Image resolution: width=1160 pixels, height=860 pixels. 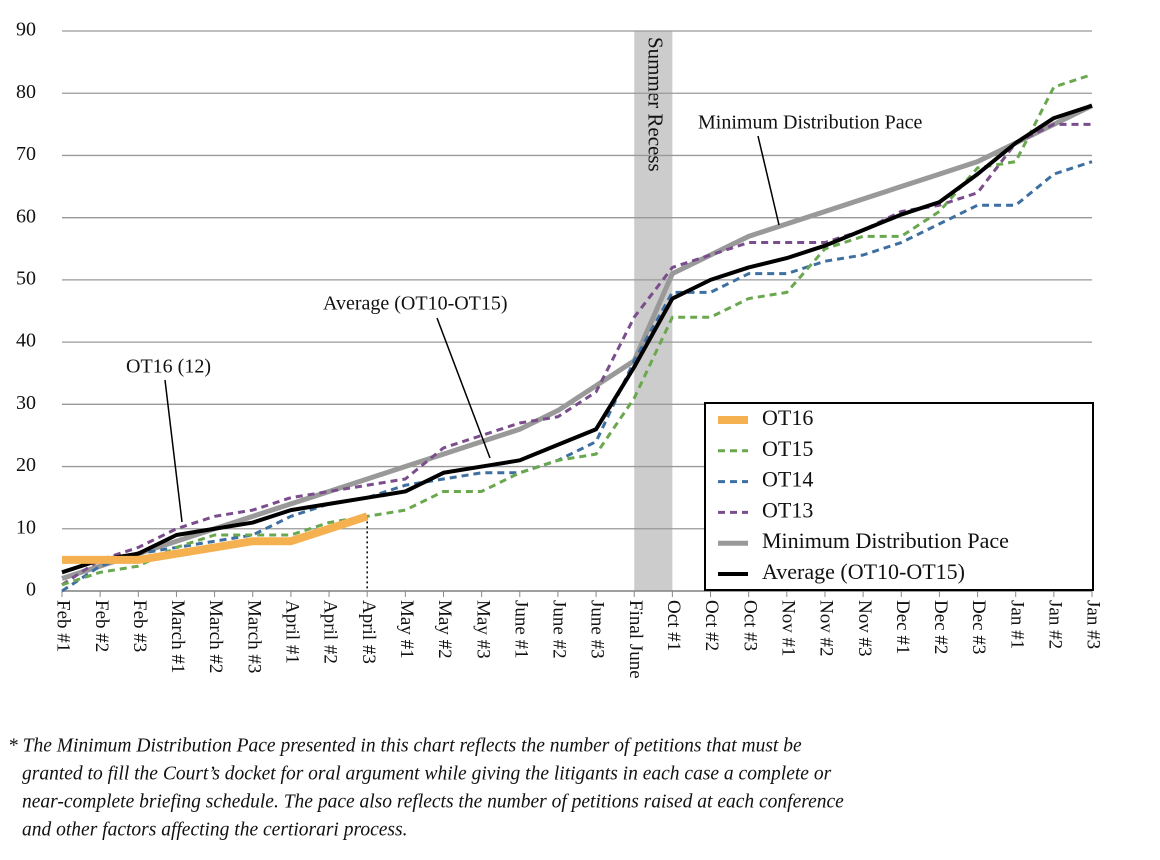 I want to click on legend-box, so click(x=899, y=496).